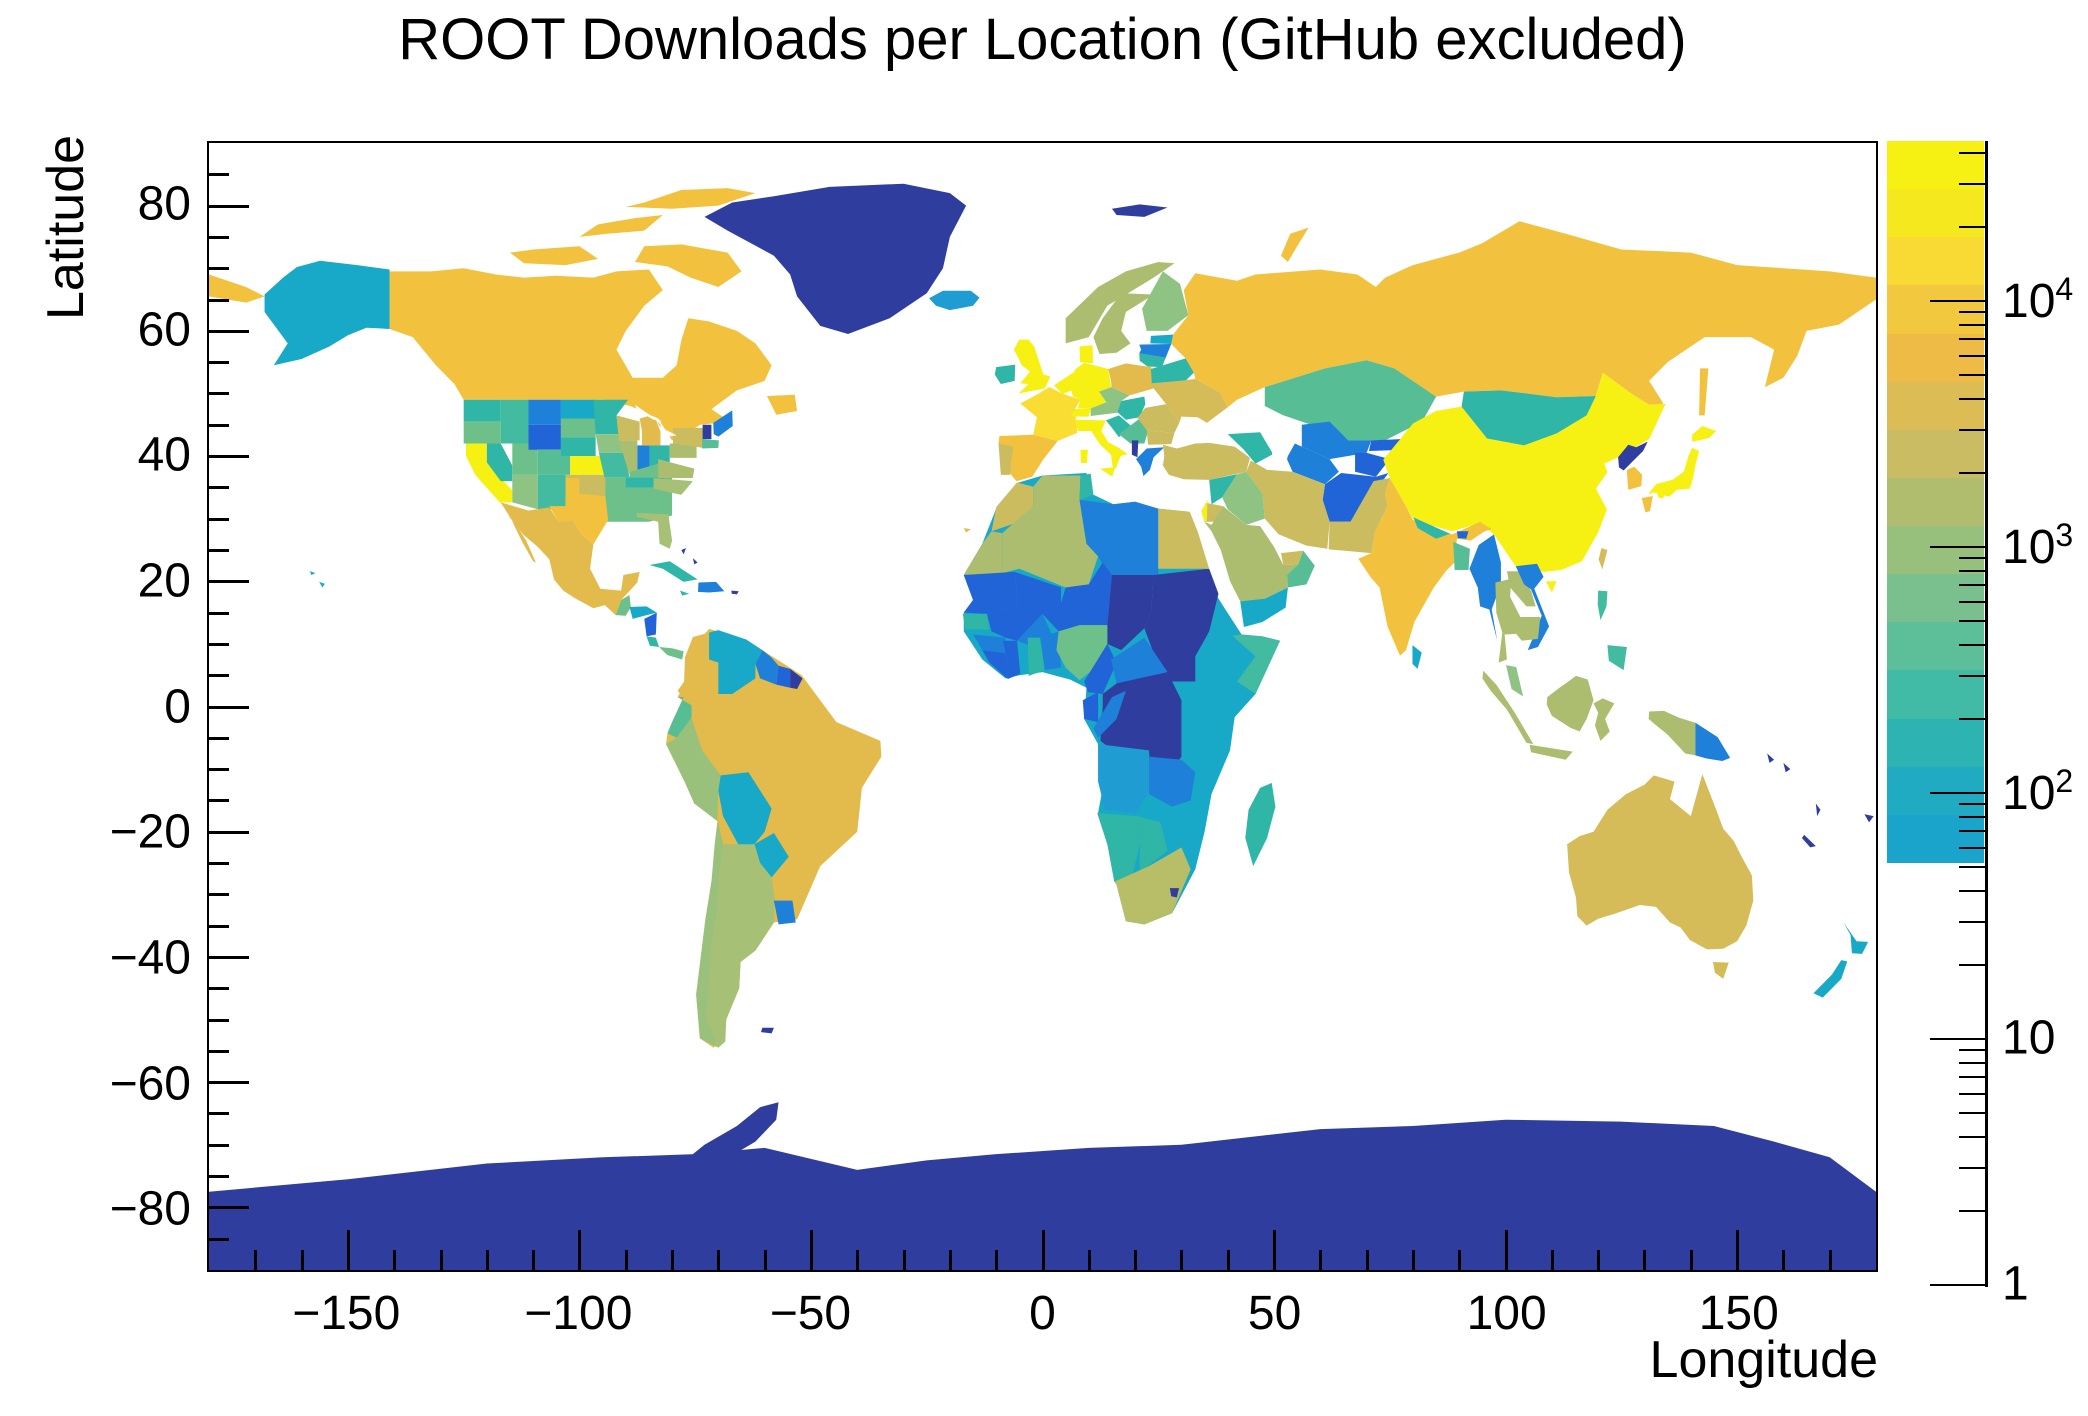 The width and height of the screenshot is (2088, 1416). I want to click on region-costa-rica, so click(653, 642).